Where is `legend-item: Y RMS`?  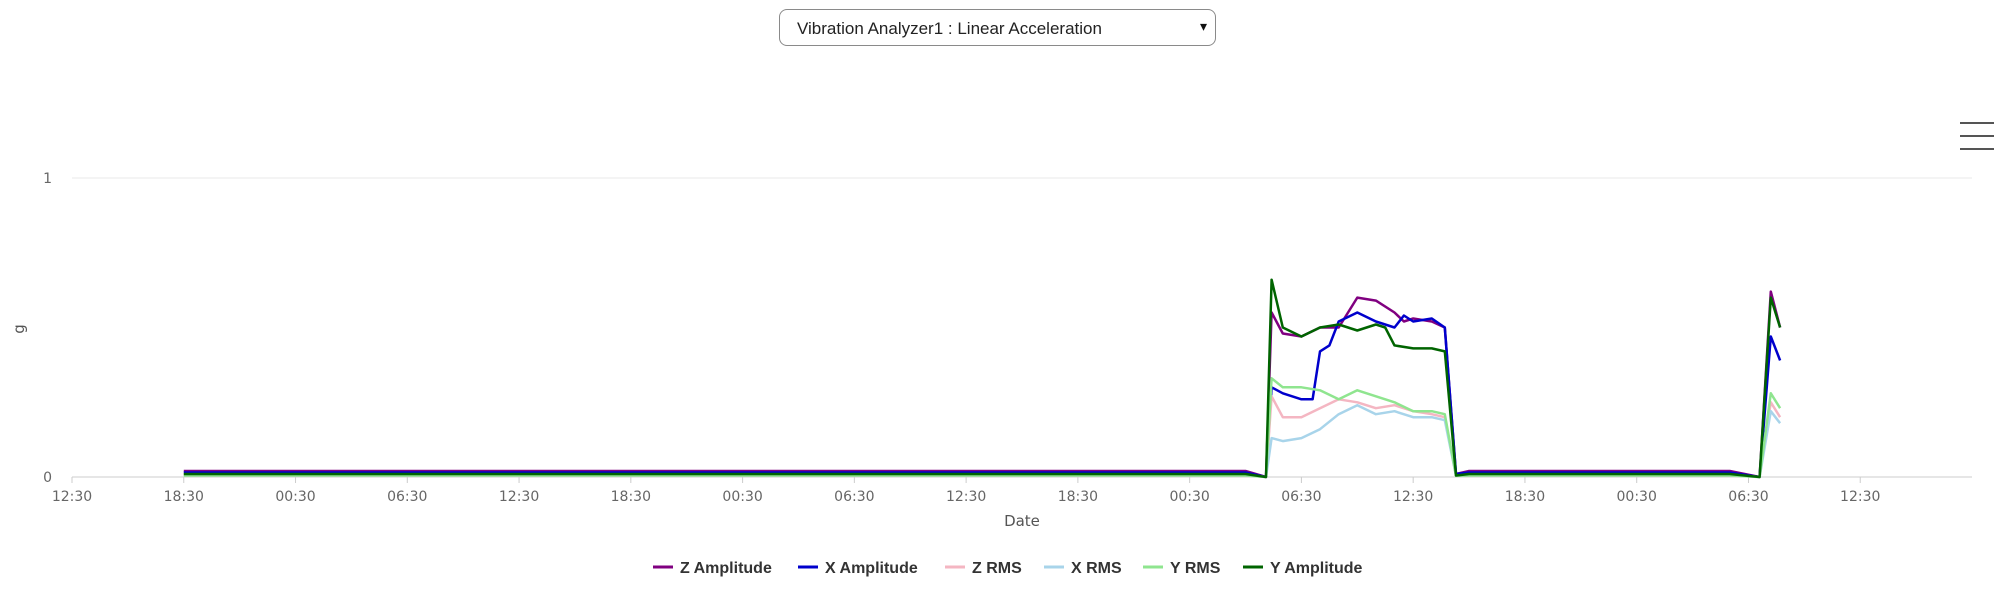 legend-item: Y RMS is located at coordinates (1182, 568).